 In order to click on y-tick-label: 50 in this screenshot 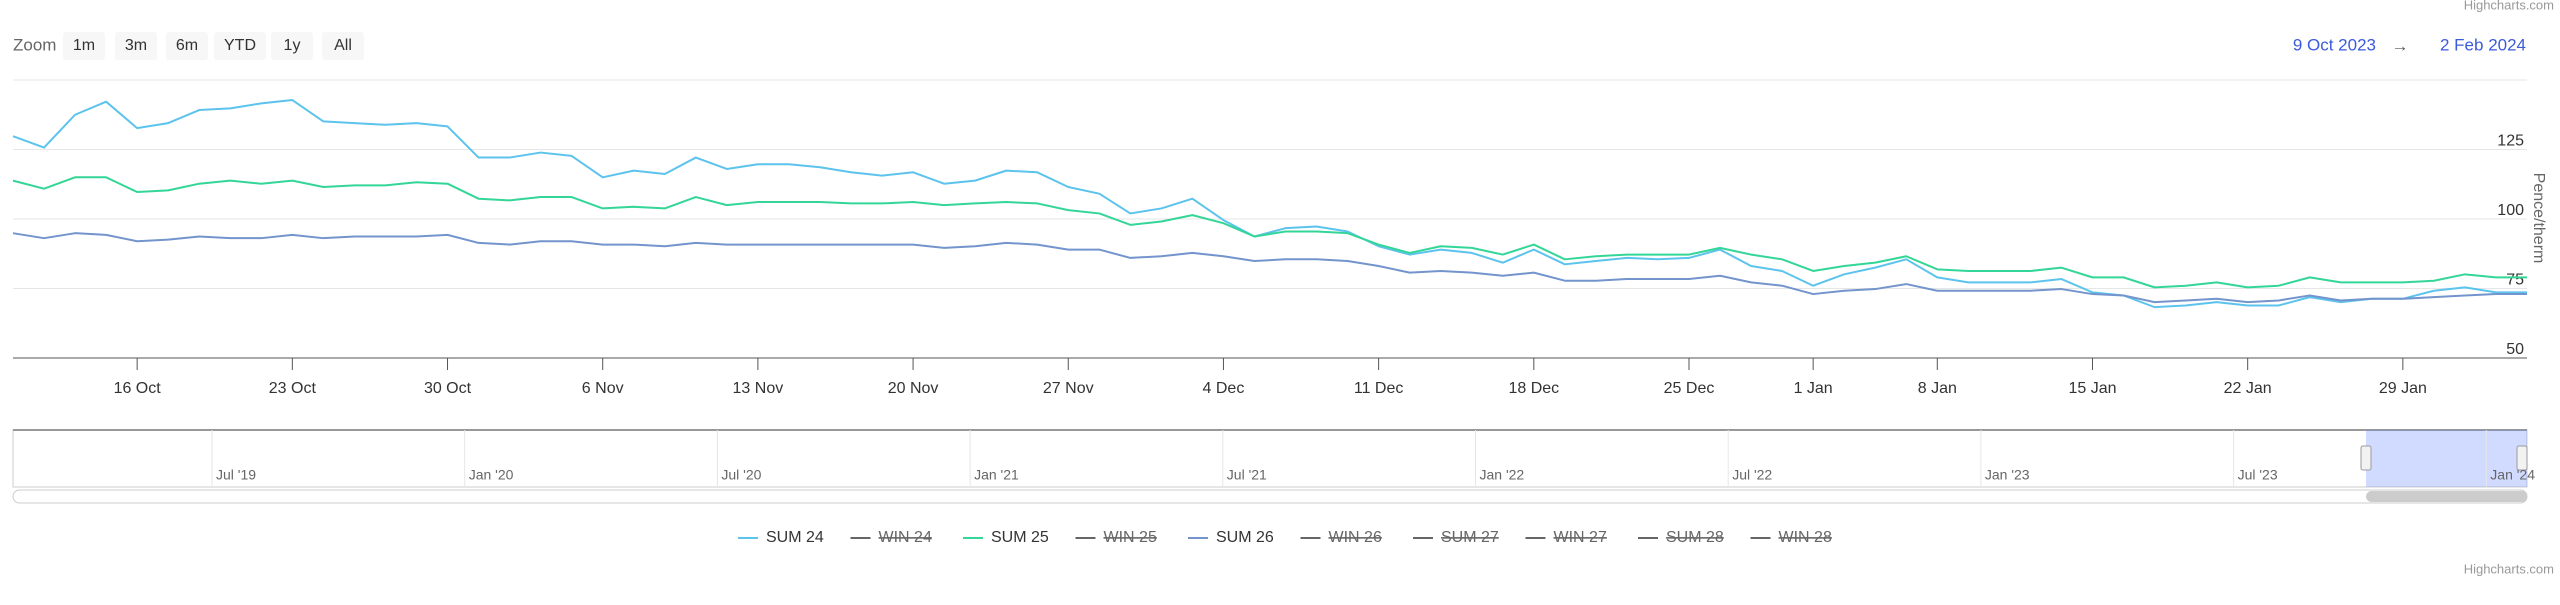, I will do `click(2515, 349)`.